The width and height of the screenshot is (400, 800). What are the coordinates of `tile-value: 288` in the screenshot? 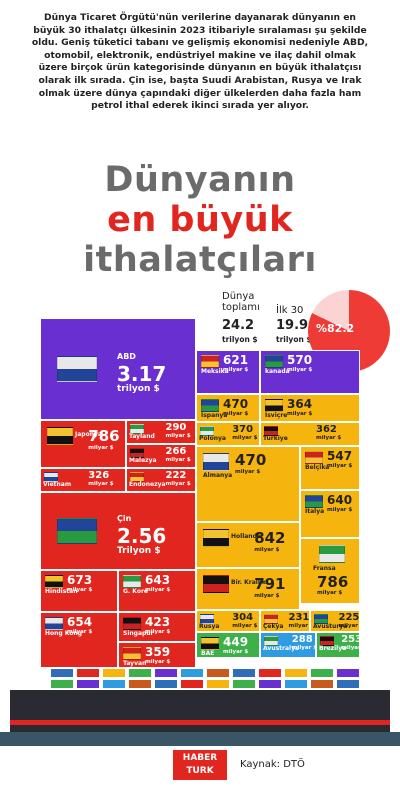 It's located at (302, 639).